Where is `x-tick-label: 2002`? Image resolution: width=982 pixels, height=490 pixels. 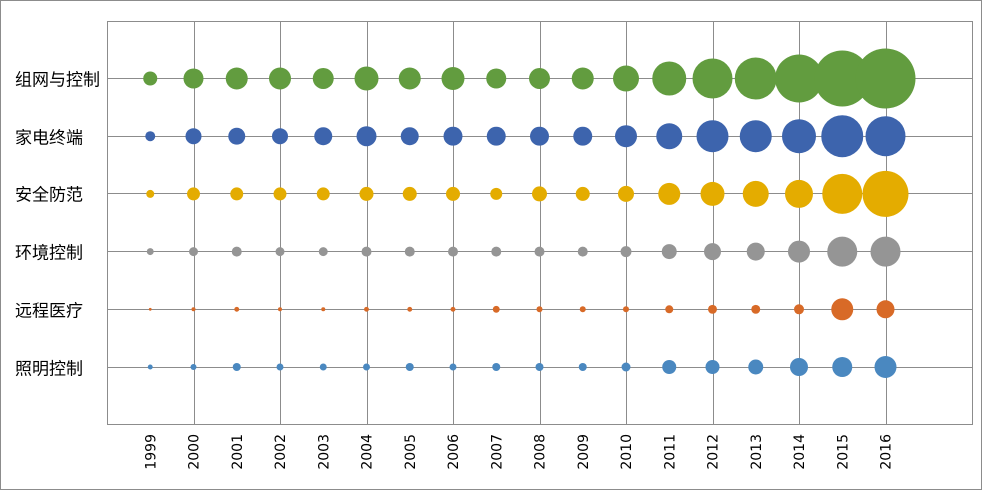
x-tick-label: 2002 is located at coordinates (281, 452).